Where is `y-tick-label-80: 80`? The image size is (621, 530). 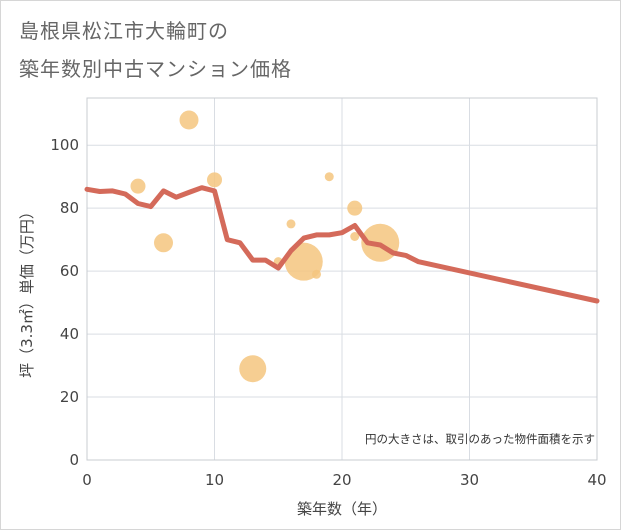 y-tick-label-80: 80 is located at coordinates (69, 208).